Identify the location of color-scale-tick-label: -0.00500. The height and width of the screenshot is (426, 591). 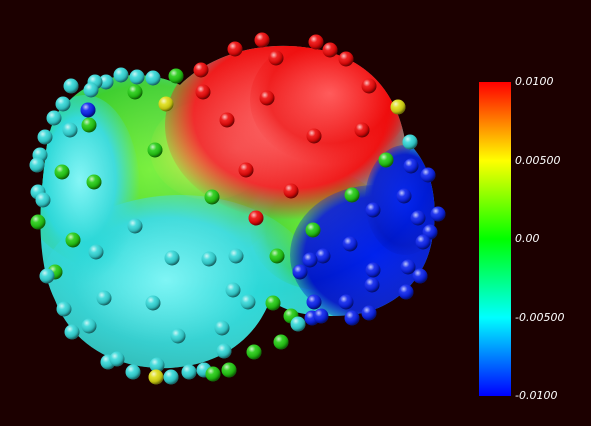
(540, 317).